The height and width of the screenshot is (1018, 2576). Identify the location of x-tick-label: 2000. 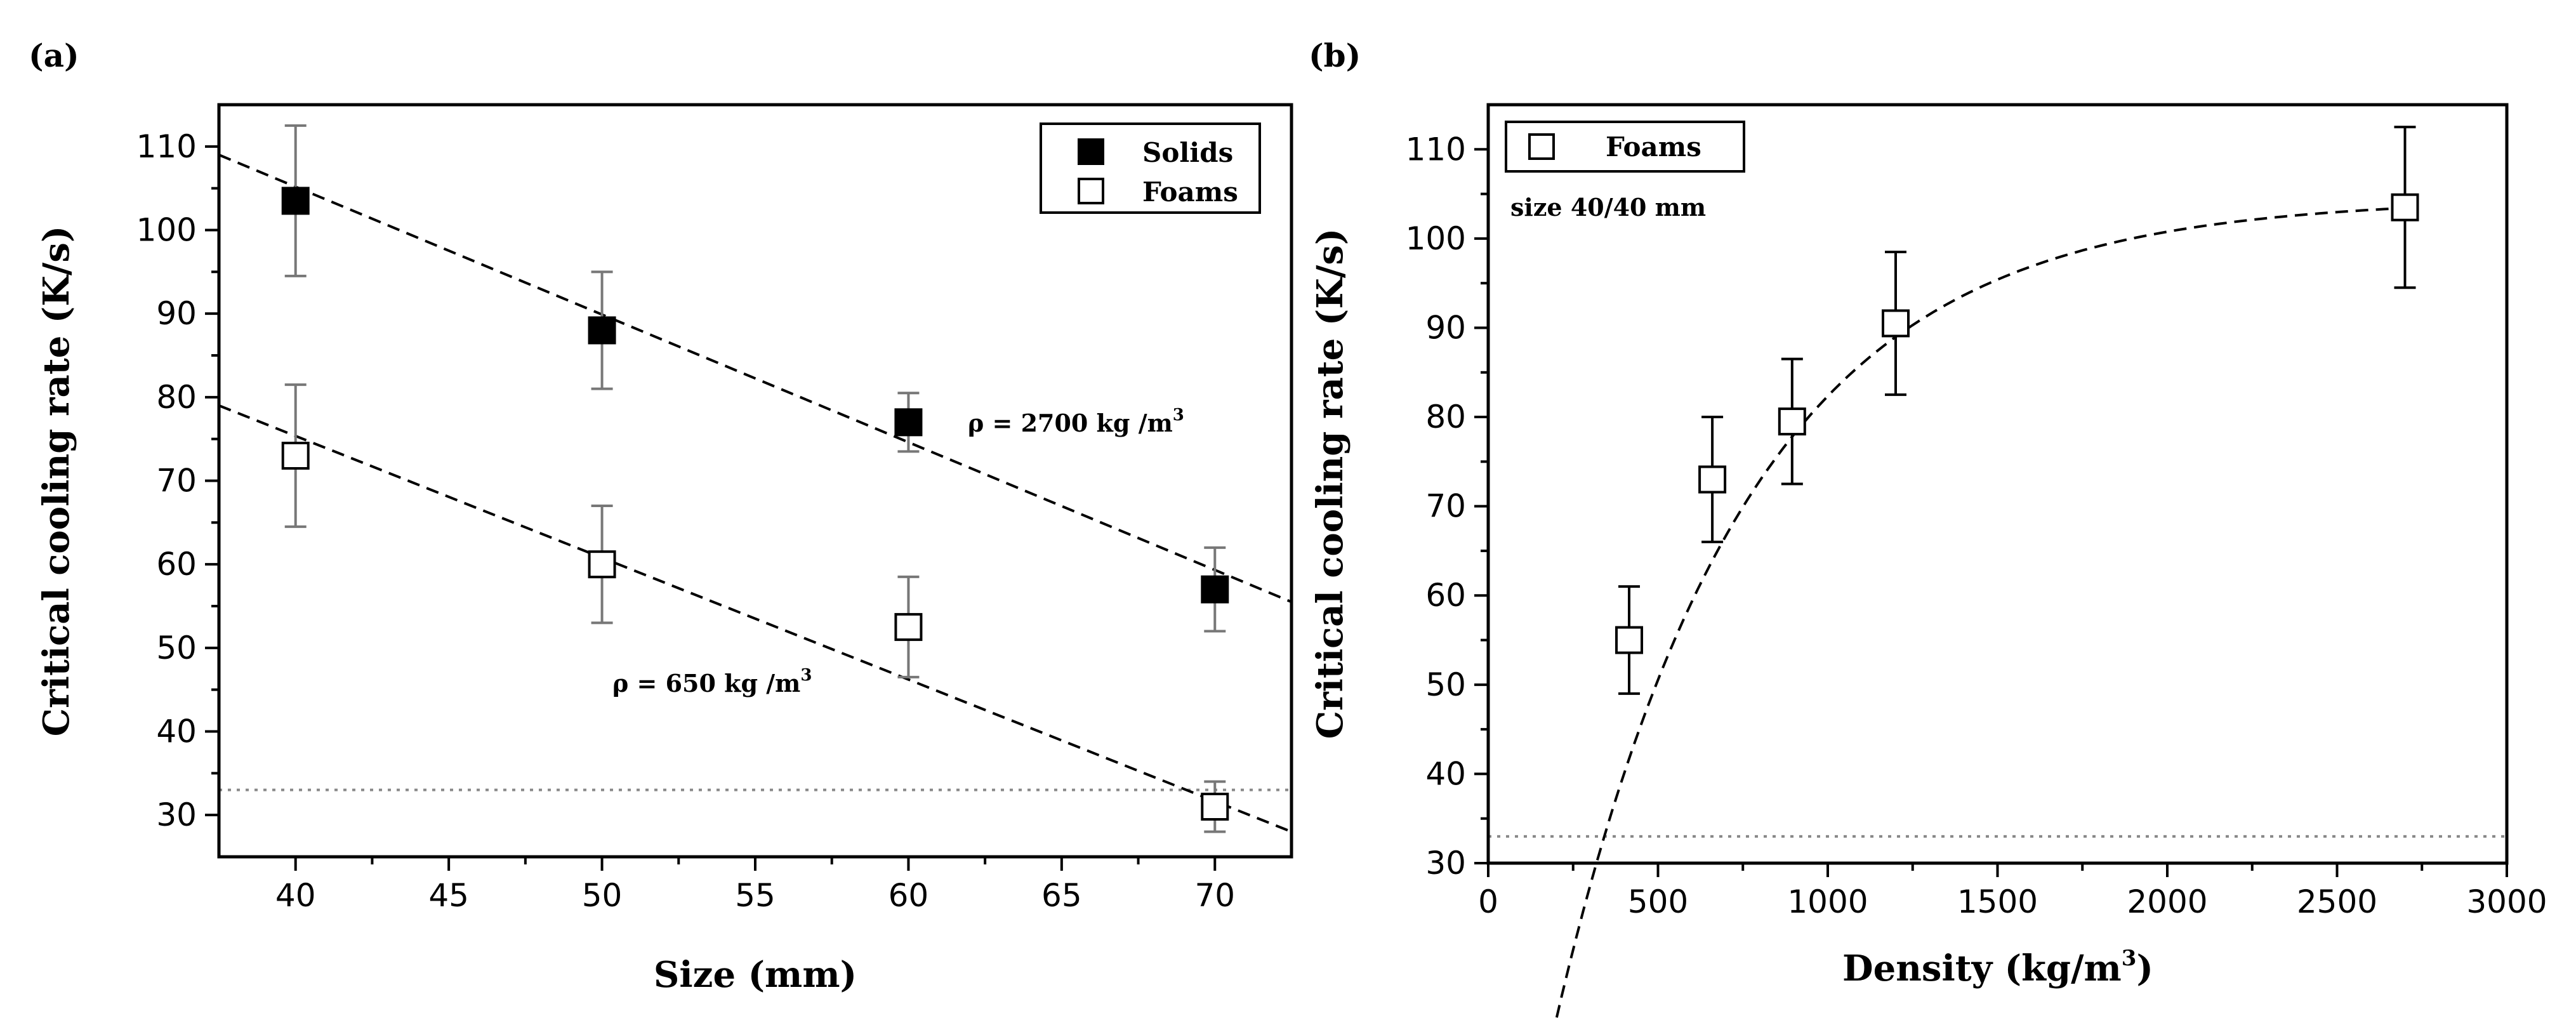
(2167, 901).